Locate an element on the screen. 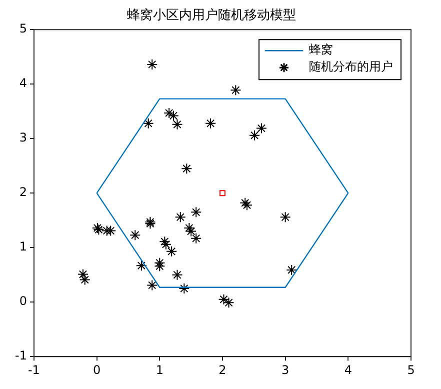 The width and height of the screenshot is (441, 389). chart-title: 蜂窝小区内用户随机移动模型 is located at coordinates (211, 15).